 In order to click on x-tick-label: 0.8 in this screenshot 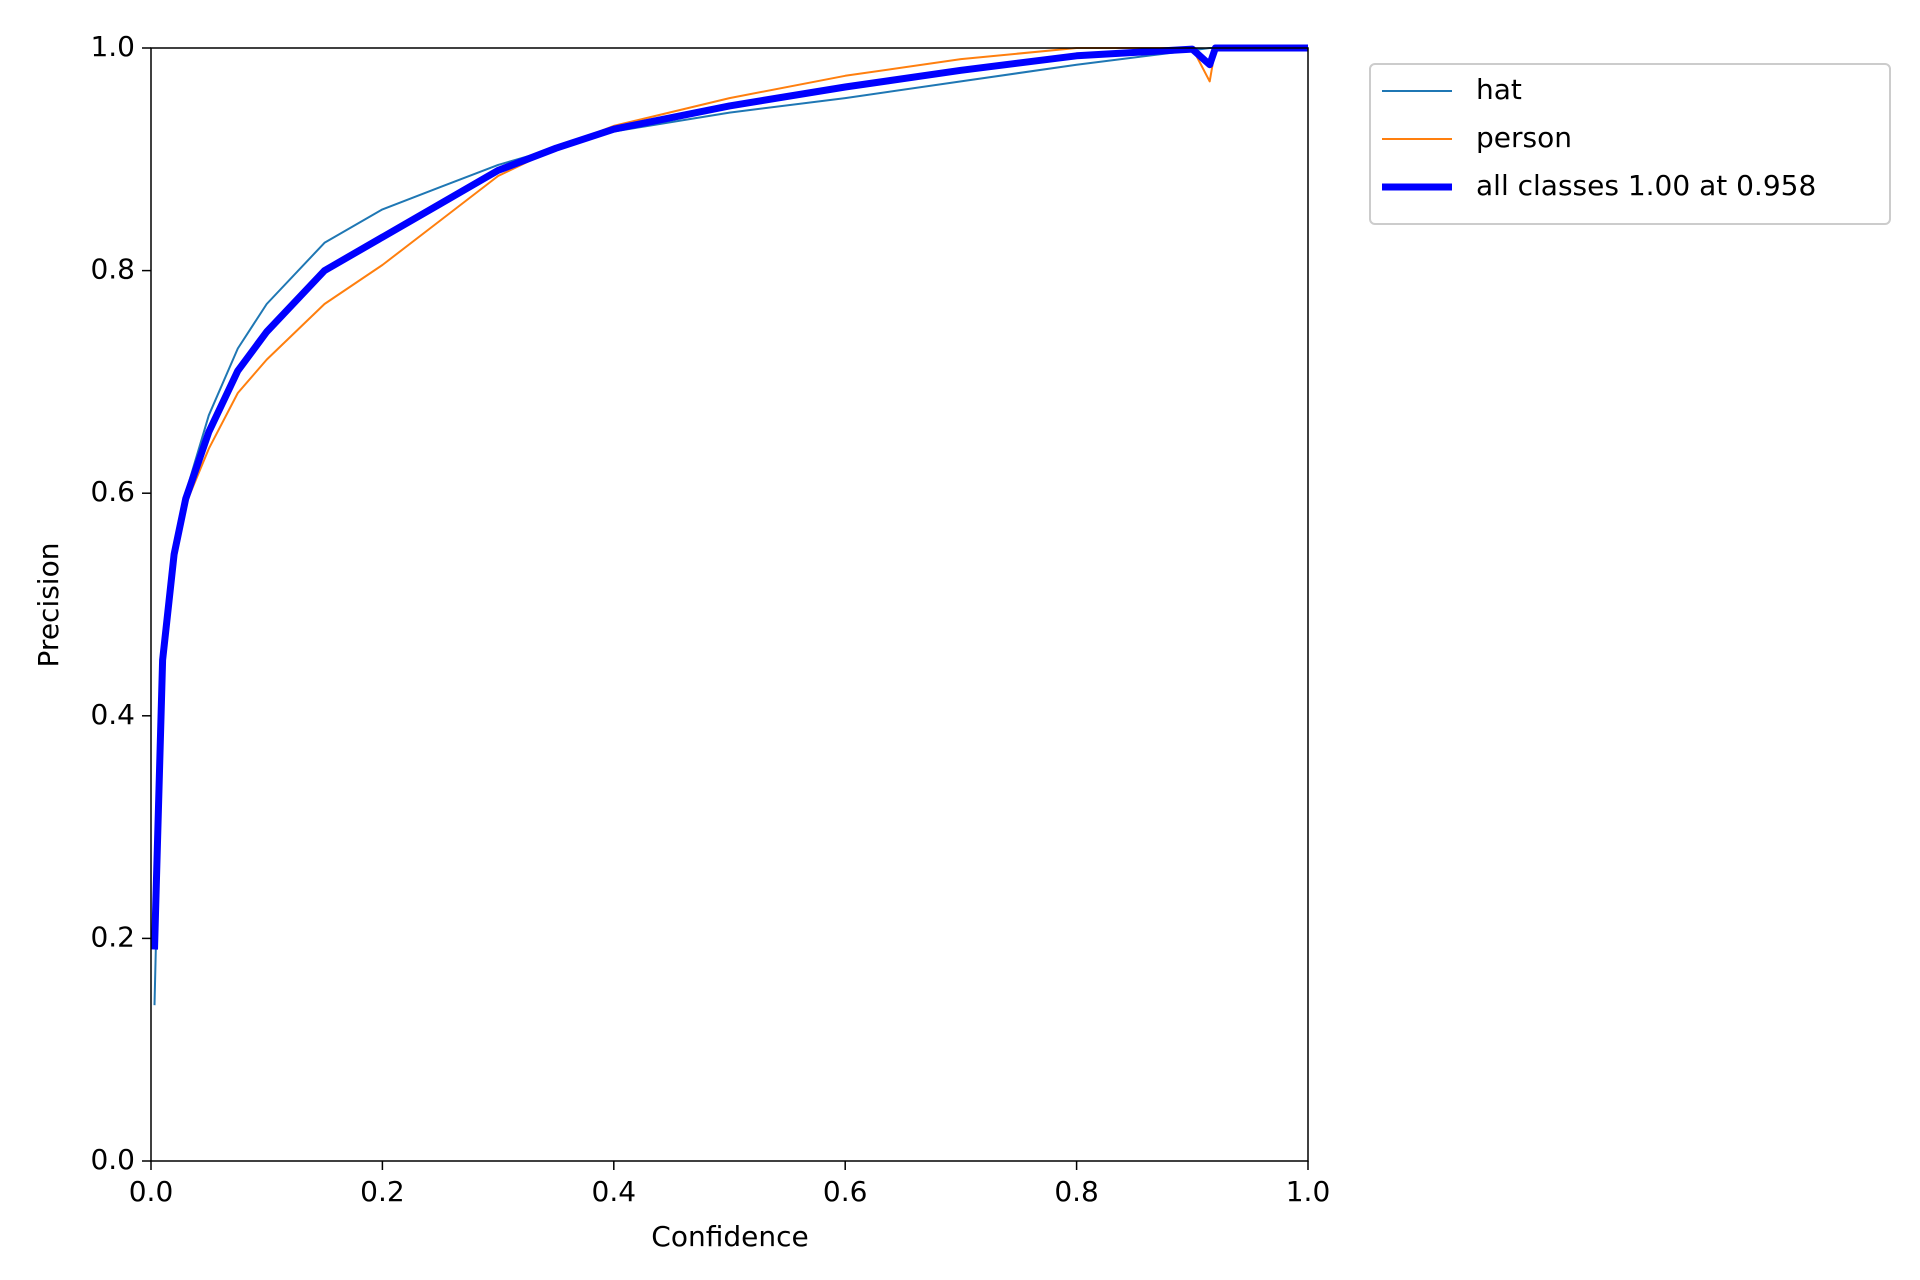, I will do `click(1076, 1191)`.